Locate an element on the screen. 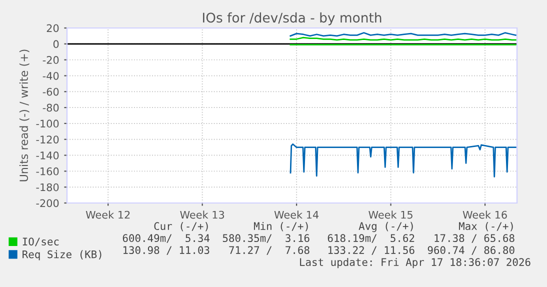  text: 618.19m/ 5.62 is located at coordinates (371, 238).